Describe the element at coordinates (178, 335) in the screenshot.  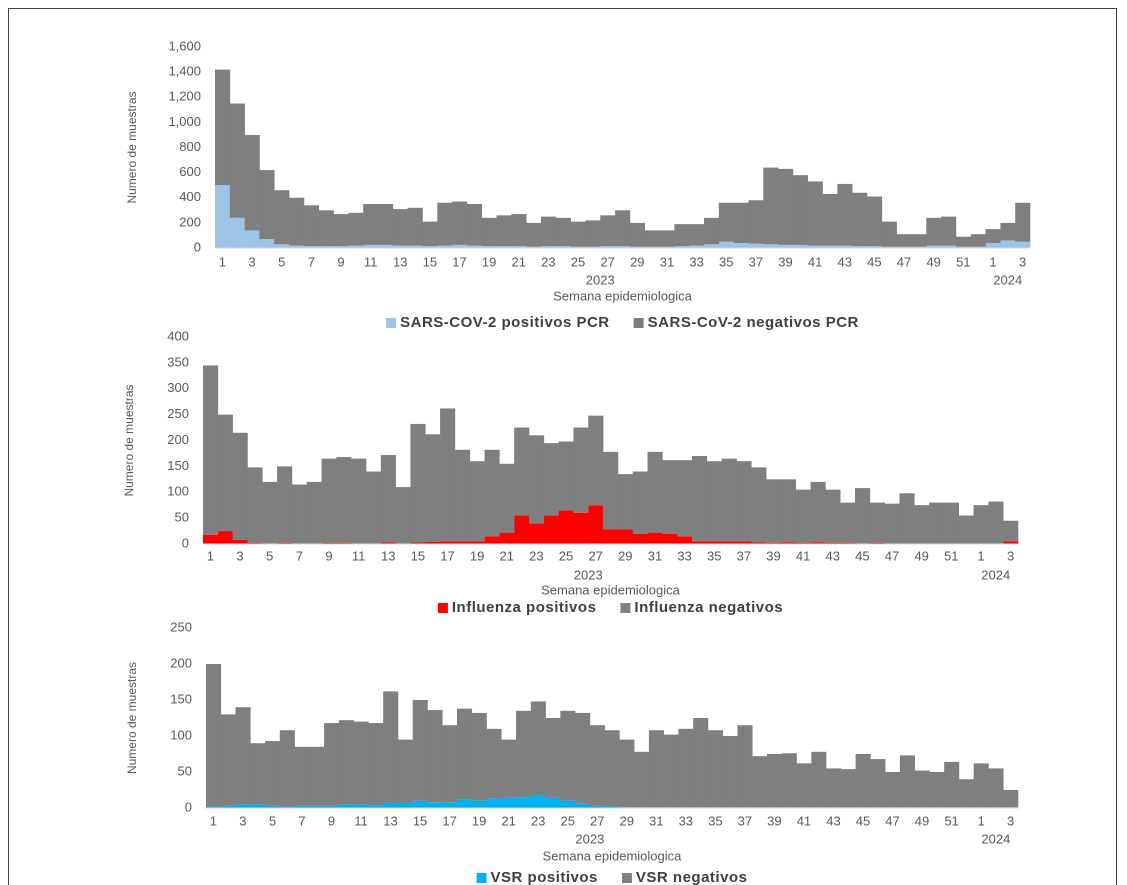
I see `y-tick-label: 400` at that location.